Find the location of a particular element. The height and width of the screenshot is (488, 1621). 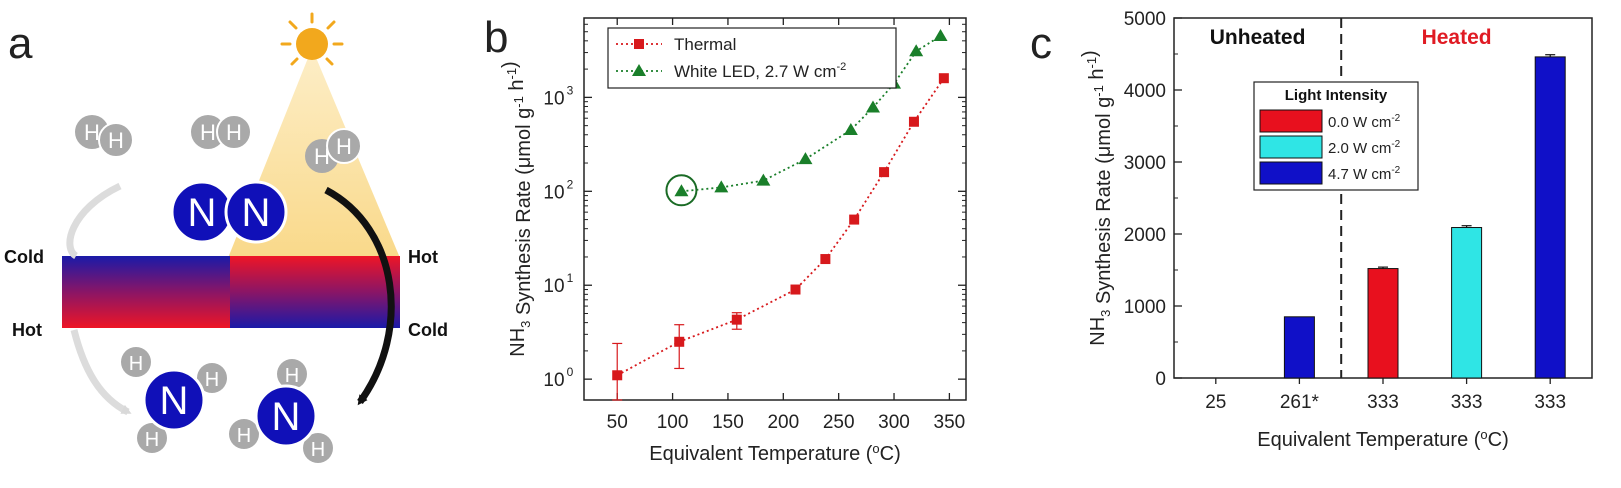

x-tick-label: 300 is located at coordinates (894, 422).